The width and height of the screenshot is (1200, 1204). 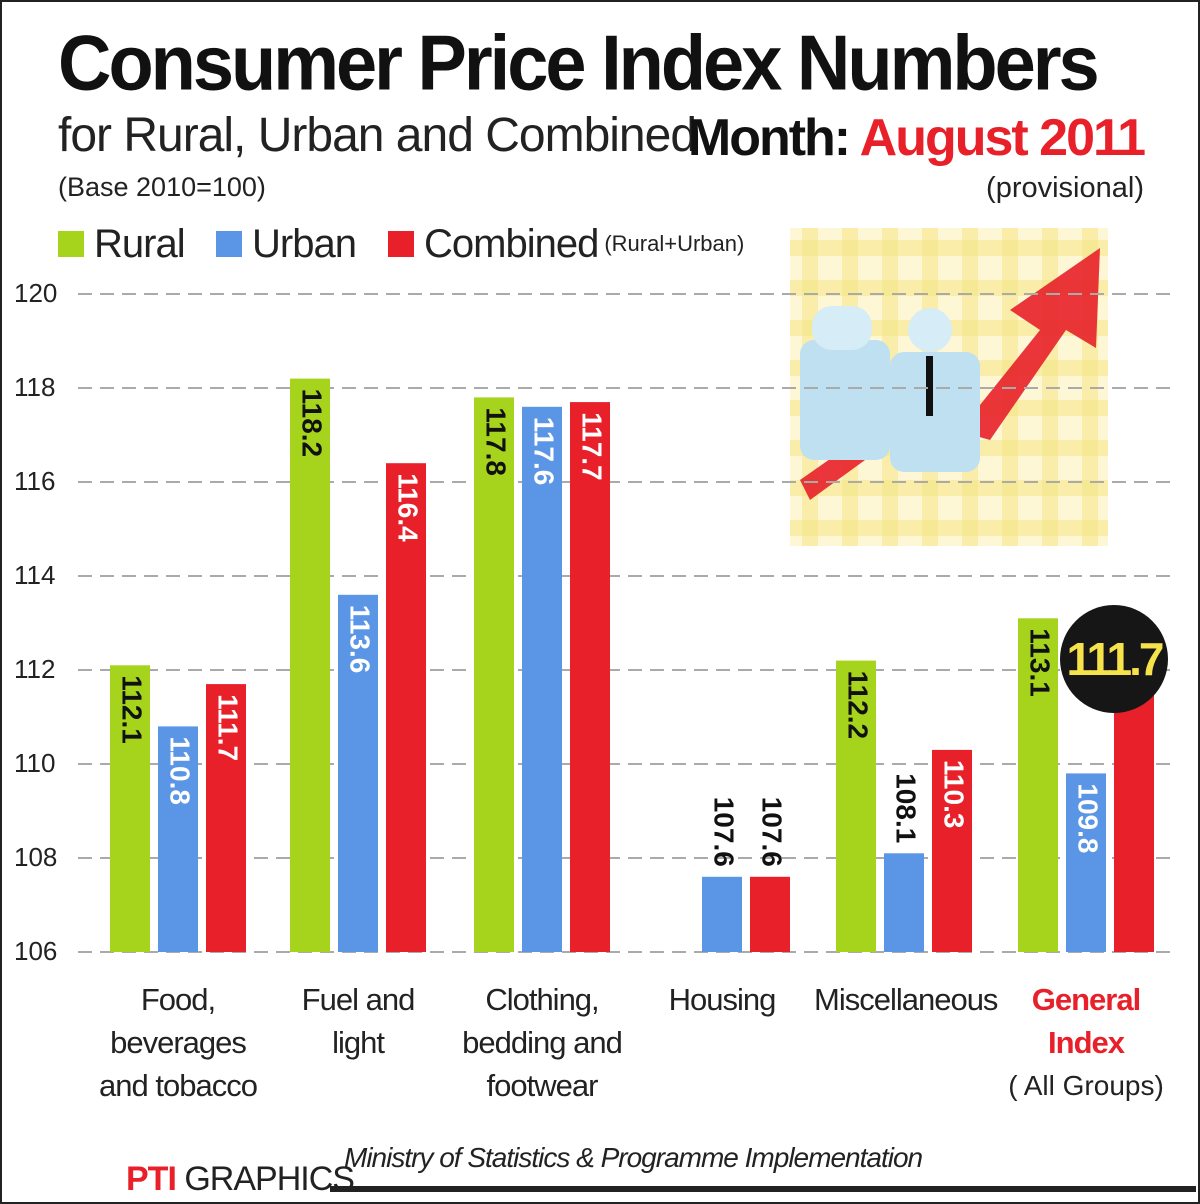 I want to click on legend-swatch-combined, so click(x=401, y=244).